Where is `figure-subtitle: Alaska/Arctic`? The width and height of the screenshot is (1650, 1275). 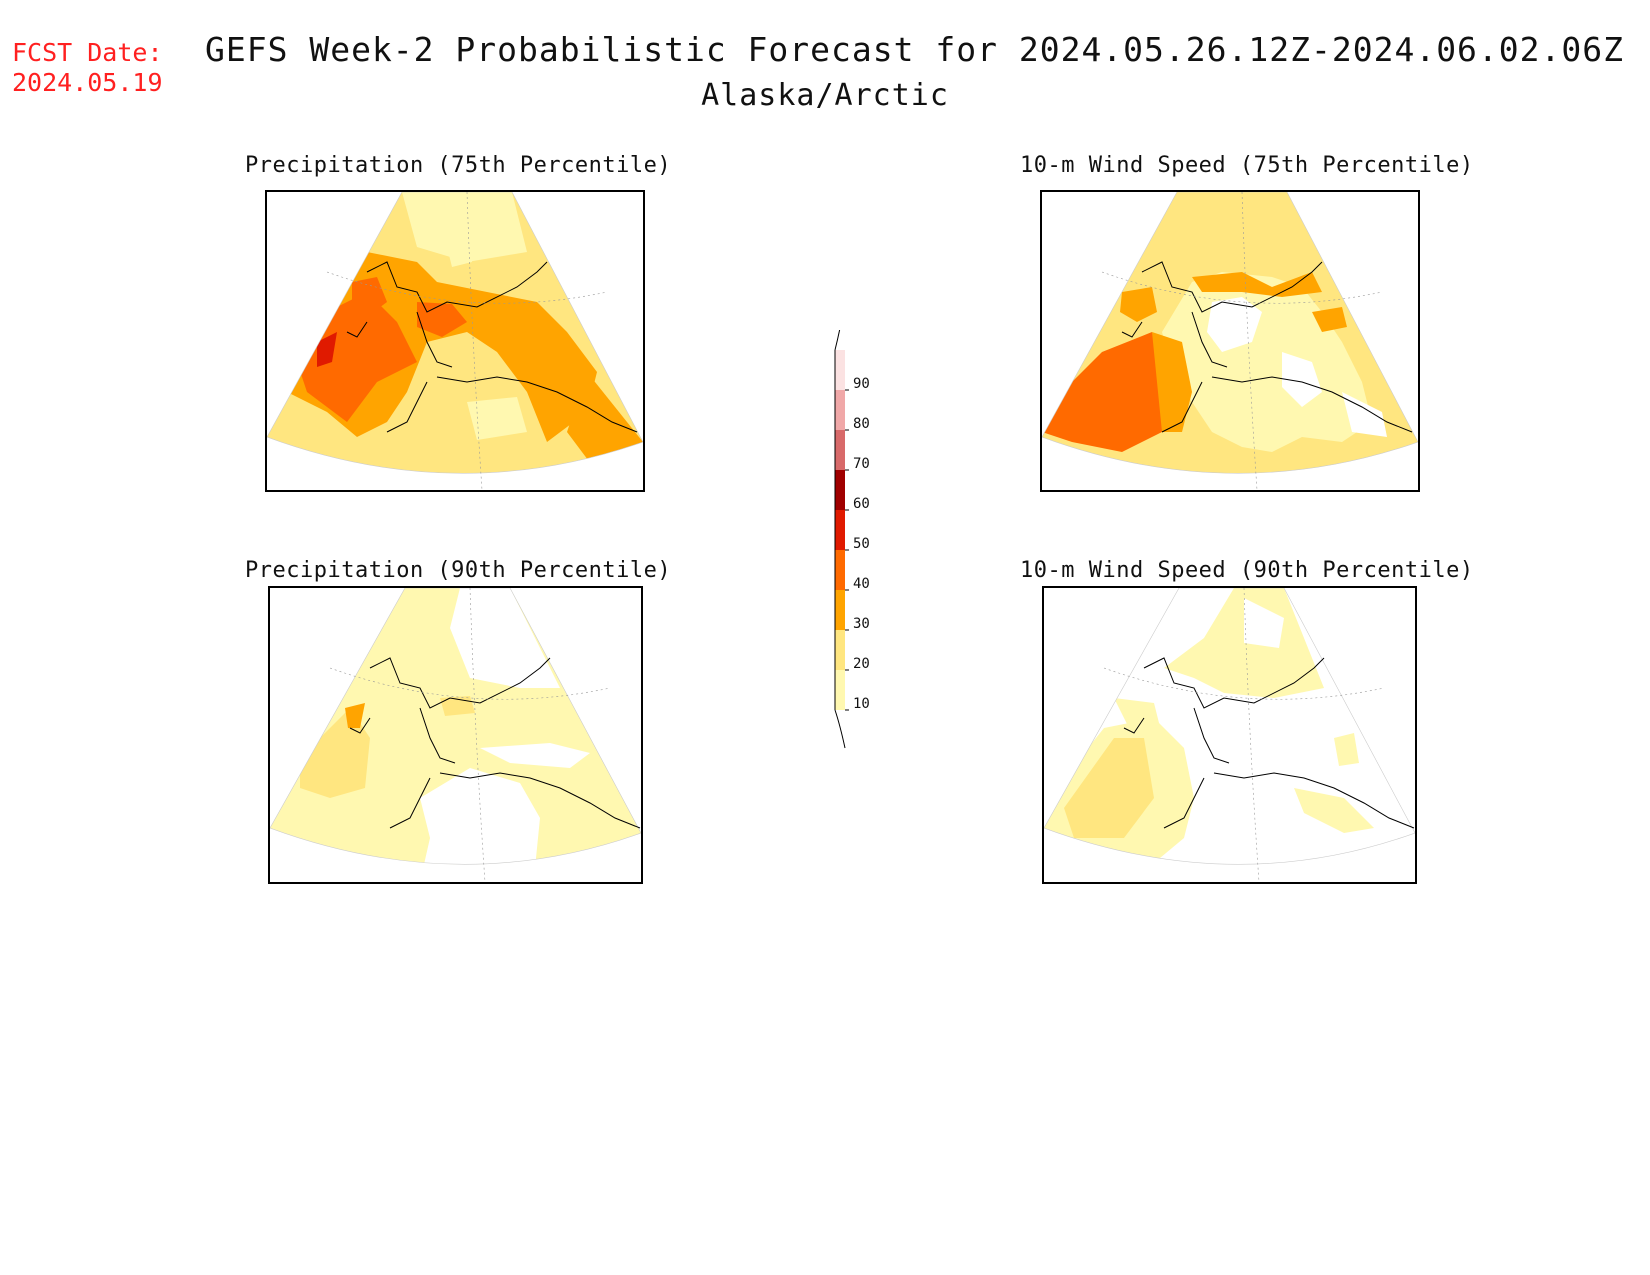
figure-subtitle: Alaska/Arctic is located at coordinates (825, 95).